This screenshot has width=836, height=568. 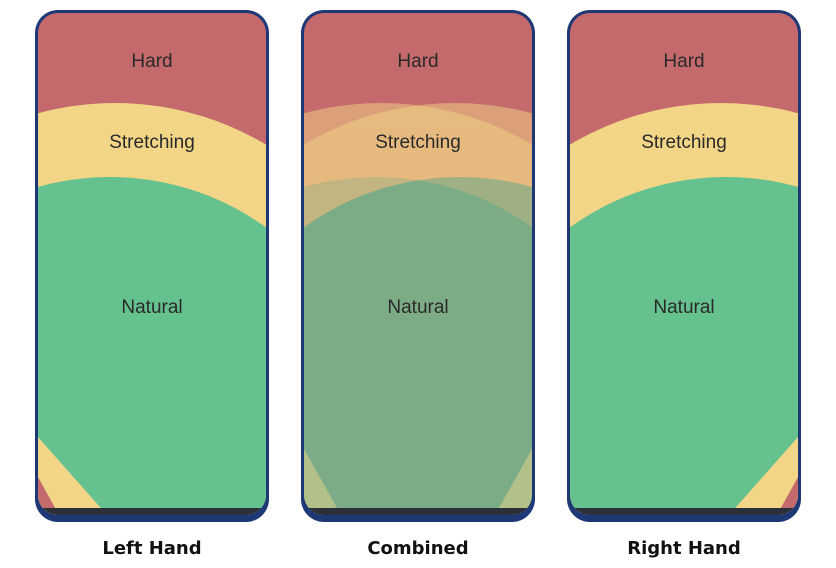 What do you see at coordinates (152, 548) in the screenshot?
I see `left-hand-caption: Left Hand` at bounding box center [152, 548].